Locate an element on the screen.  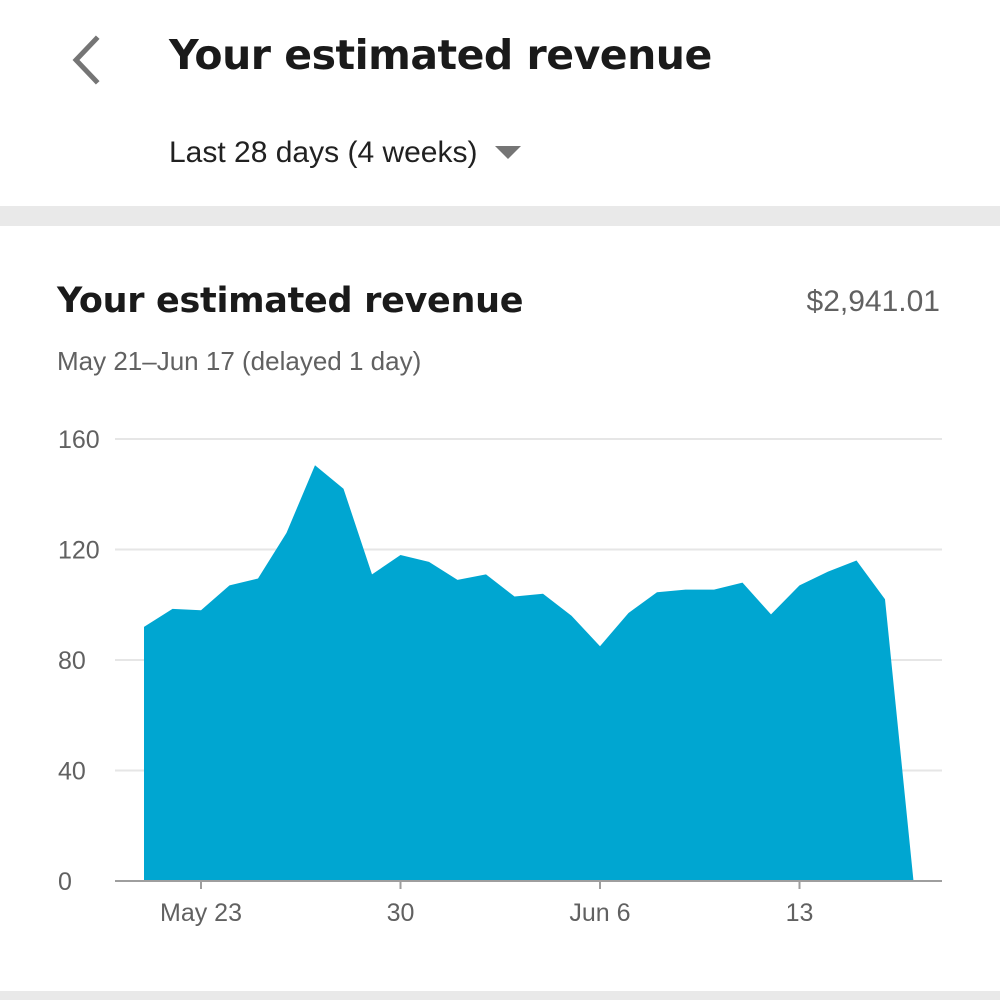
x-tick-label: May 23 is located at coordinates (201, 913).